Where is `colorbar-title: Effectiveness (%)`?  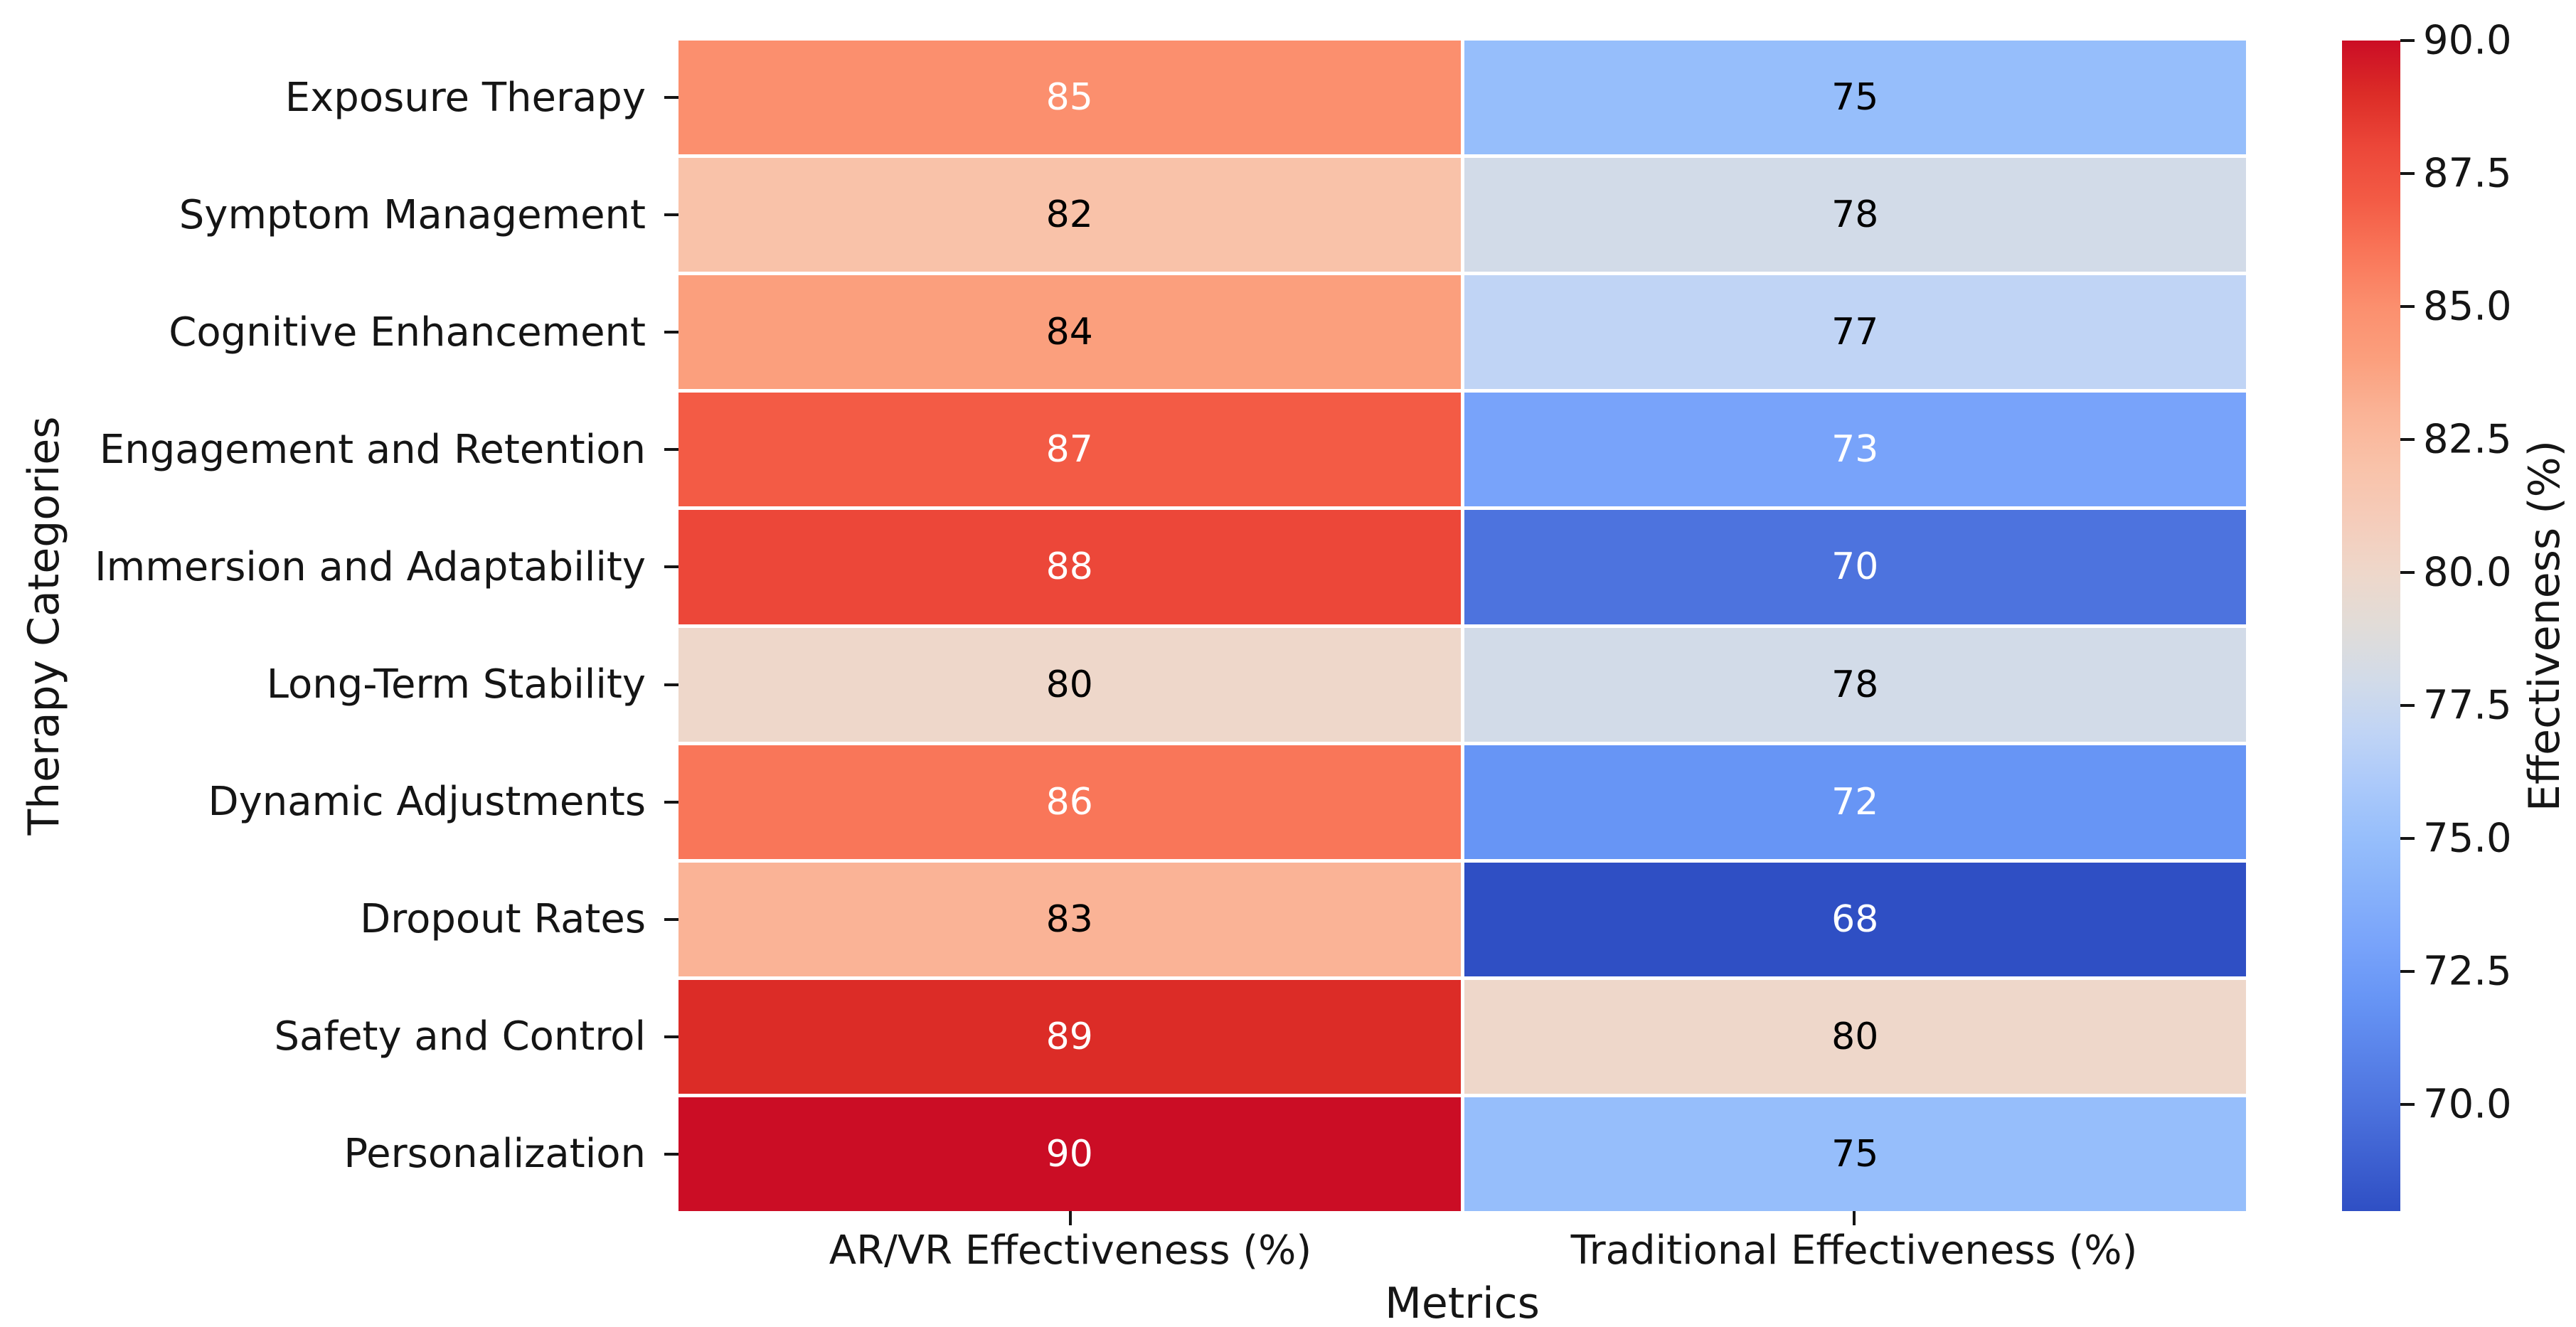 colorbar-title: Effectiveness (%) is located at coordinates (2545, 625).